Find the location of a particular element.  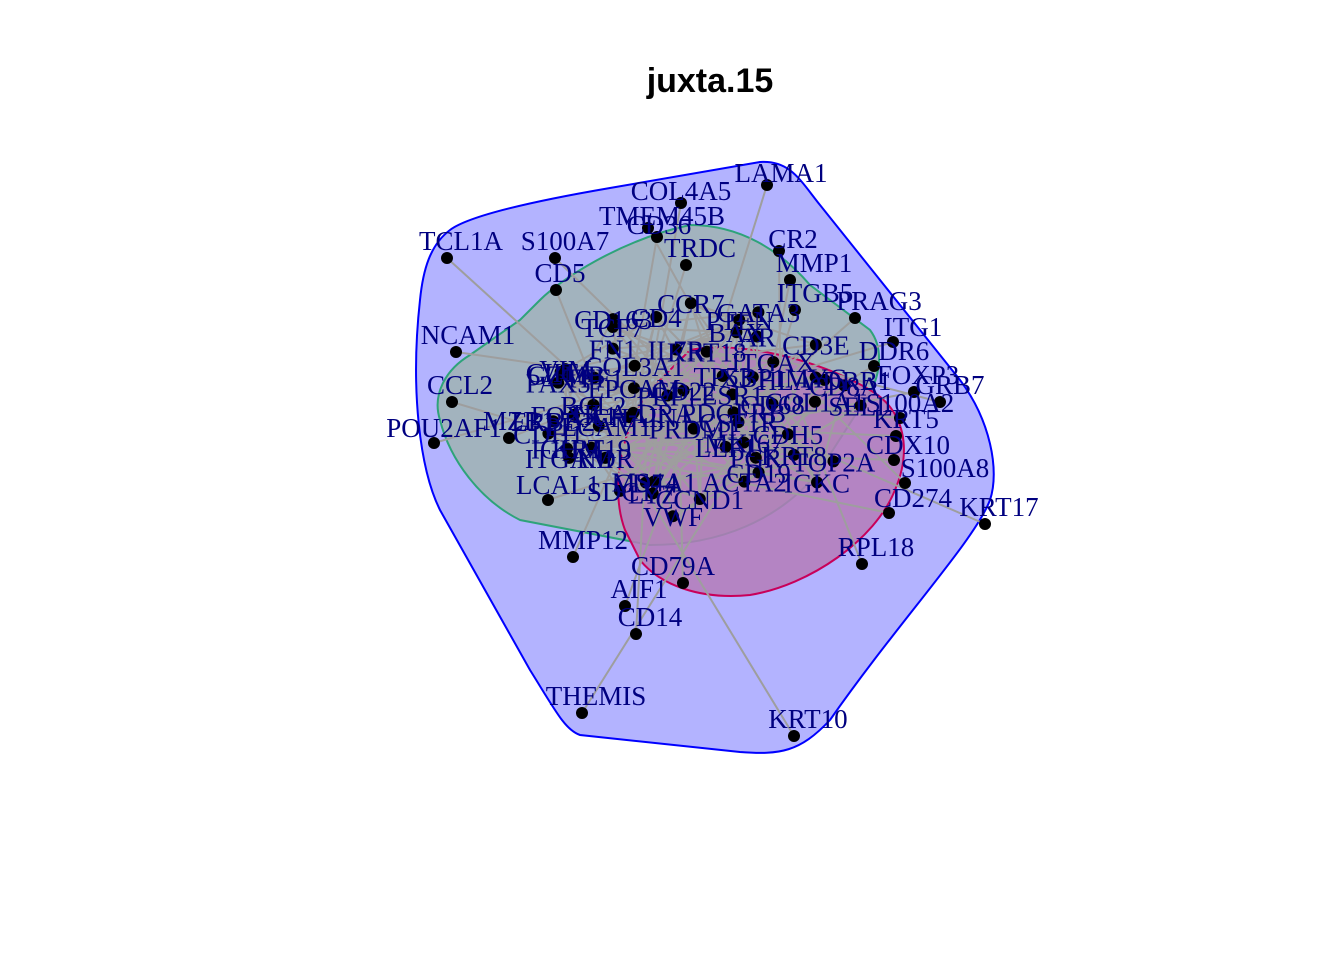

core-node-label: KDR is located at coordinates (605, 459).